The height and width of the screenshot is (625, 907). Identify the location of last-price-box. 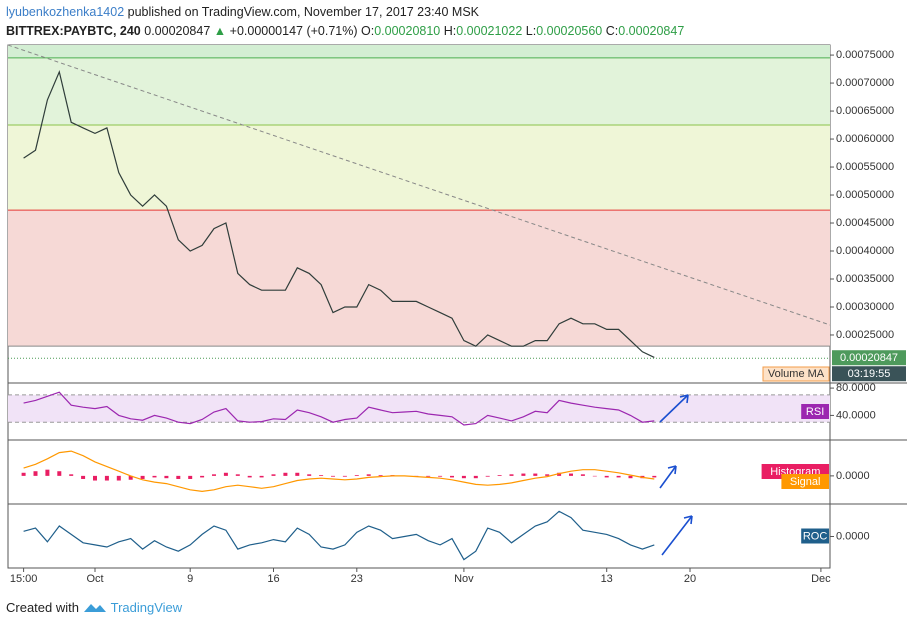
(869, 358).